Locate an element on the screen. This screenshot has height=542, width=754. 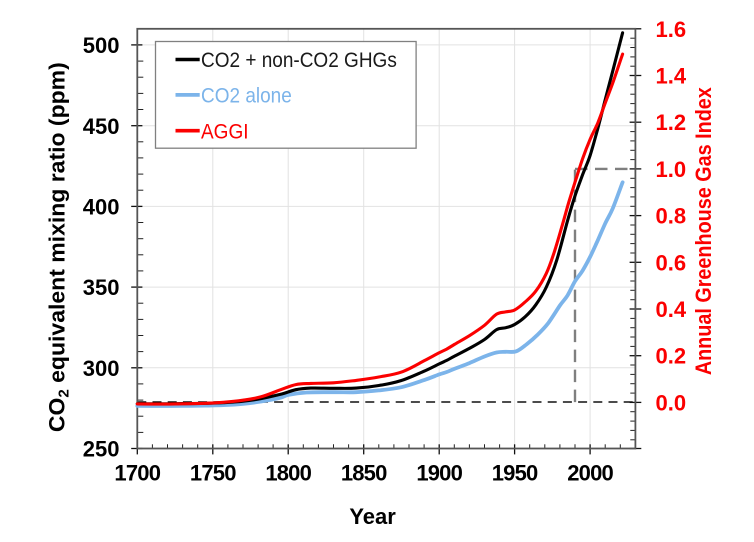
svg-text: 1850 is located at coordinates (364, 473).